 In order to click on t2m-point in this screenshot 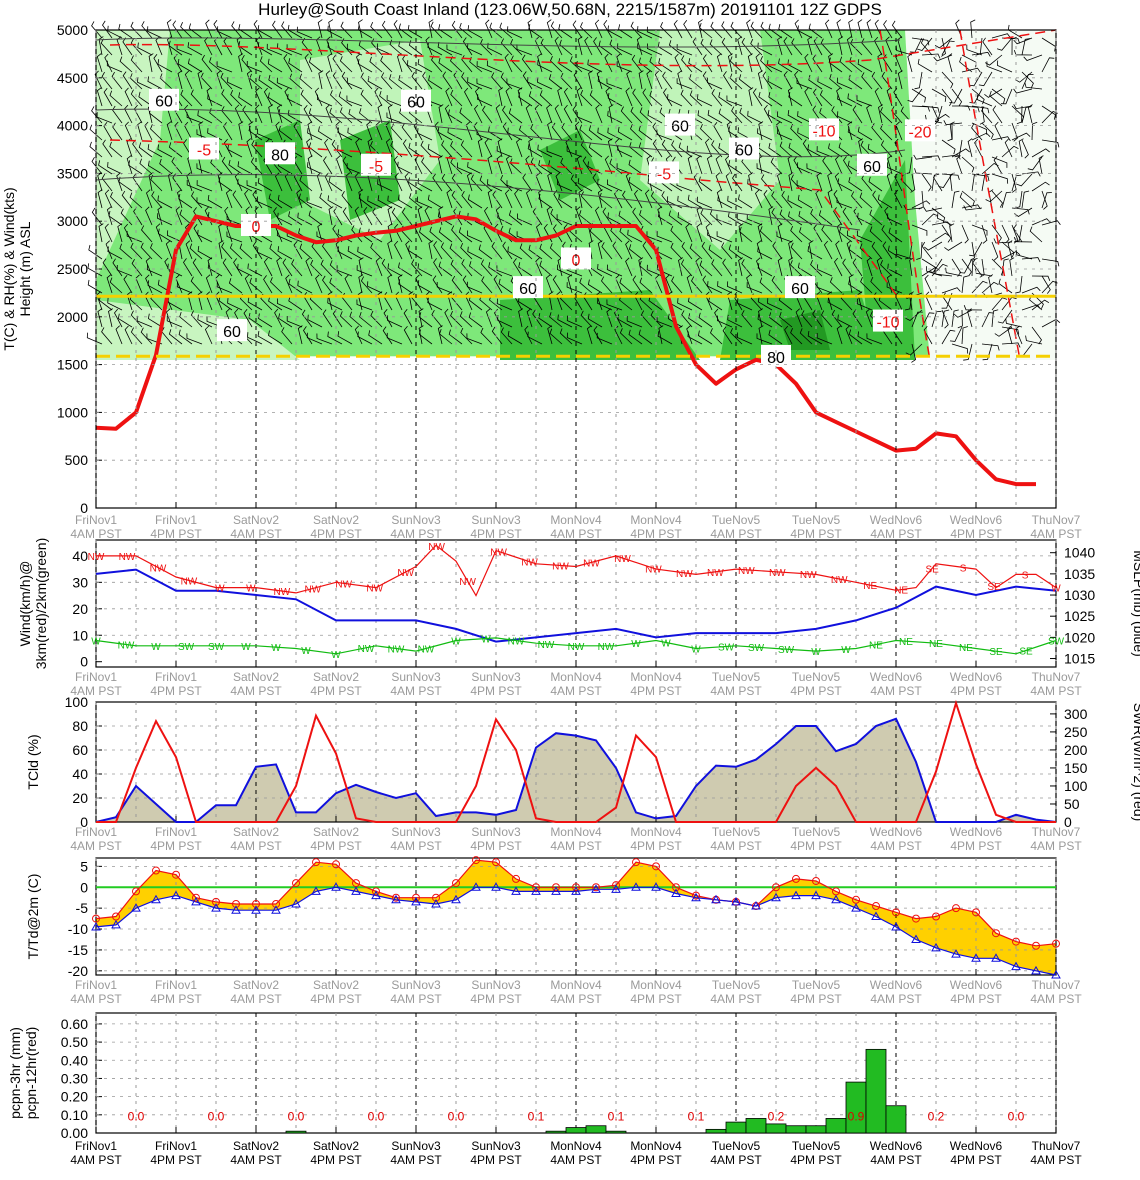, I will do `click(196, 897)`.